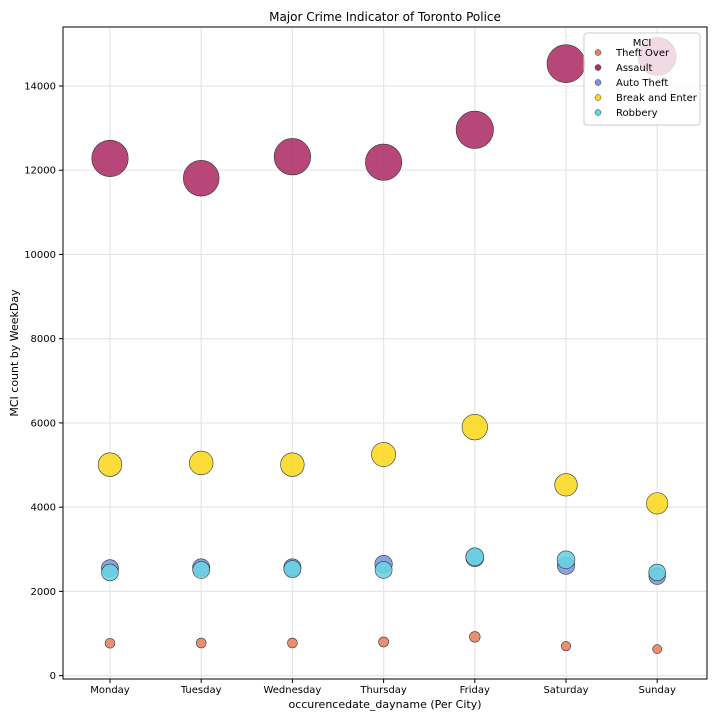 The image size is (720, 724). I want to click on legend-entry-label: Robbery, so click(637, 113).